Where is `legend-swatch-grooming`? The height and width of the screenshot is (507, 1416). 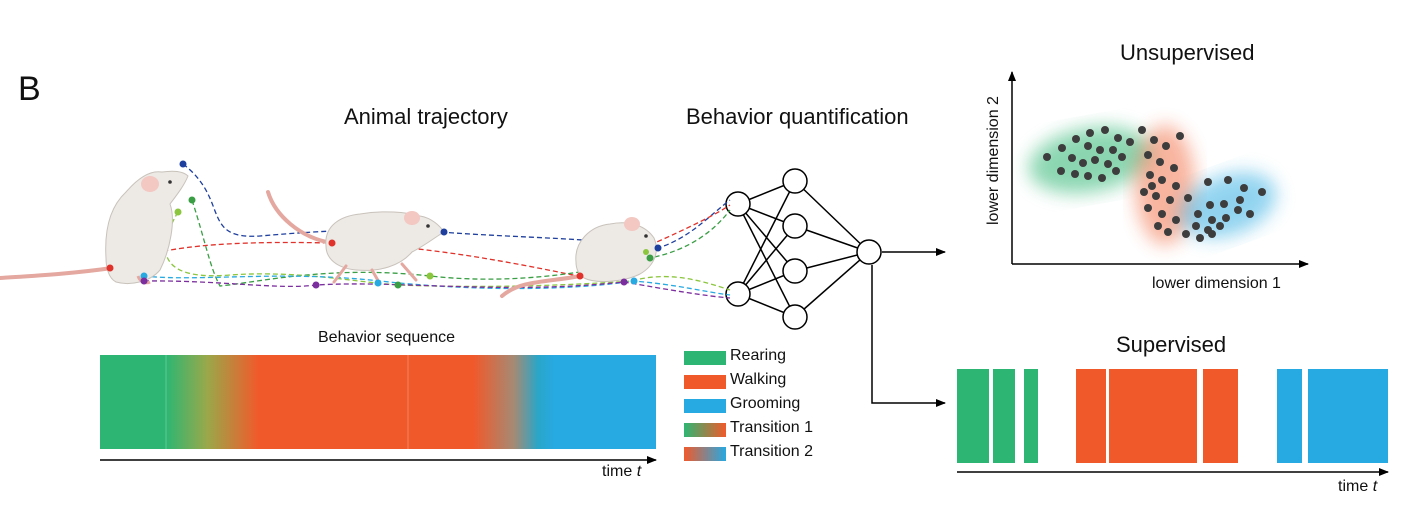
legend-swatch-grooming is located at coordinates (705, 406).